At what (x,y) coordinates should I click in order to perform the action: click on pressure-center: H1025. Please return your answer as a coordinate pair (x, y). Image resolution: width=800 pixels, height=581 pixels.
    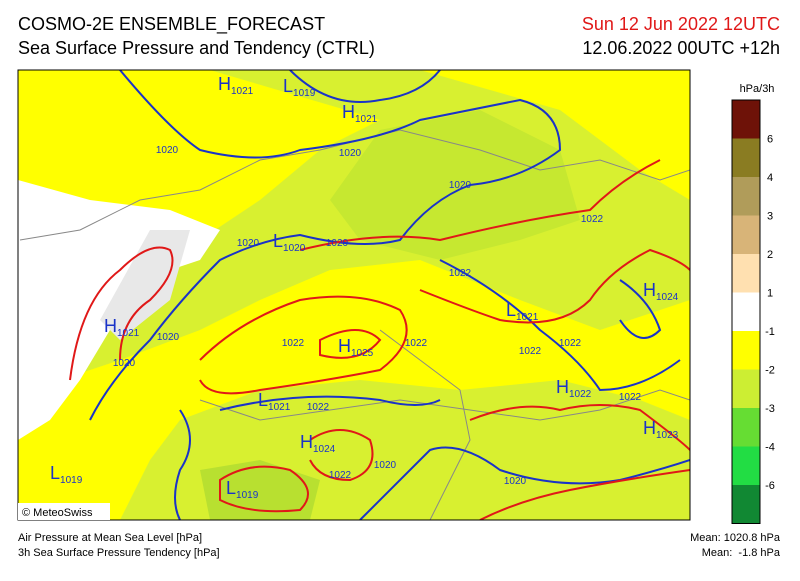
    Looking at the image, I should click on (356, 347).